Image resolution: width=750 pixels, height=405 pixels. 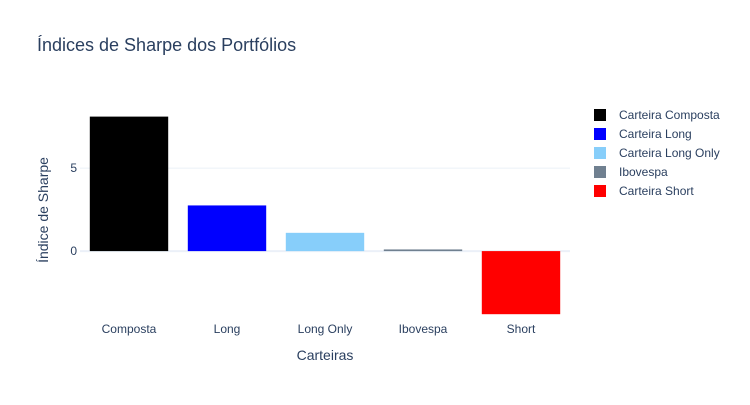 I want to click on legend-label: Carteira Long, so click(x=655, y=134).